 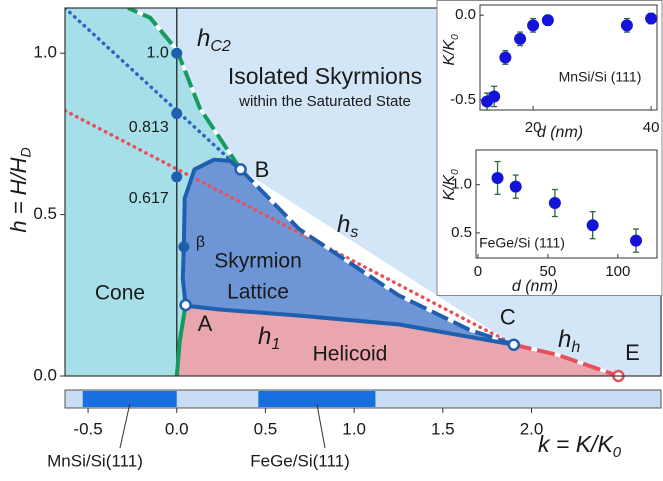 What do you see at coordinates (258, 261) in the screenshot?
I see `region-label: Skyrmion` at bounding box center [258, 261].